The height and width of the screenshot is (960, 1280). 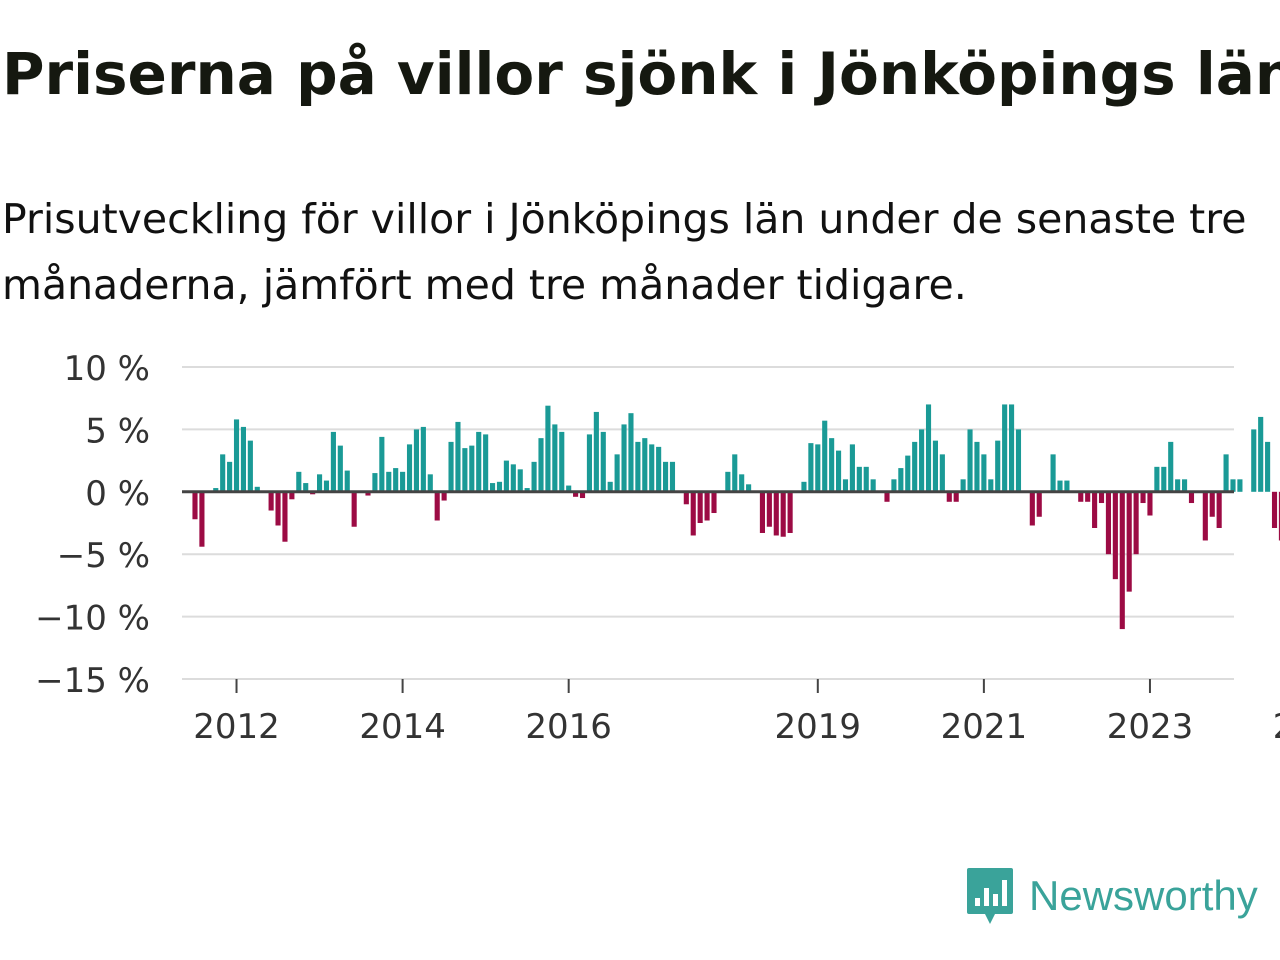 I want to click on x-tick-label: 2016, so click(x=568, y=727).